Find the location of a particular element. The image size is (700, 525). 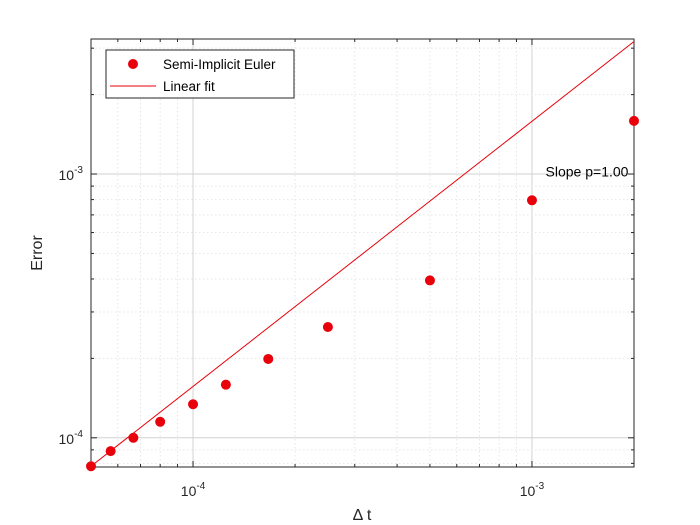

x-tick-labels: 10⁻⁴ 10⁻³ is located at coordinates (363, 490).